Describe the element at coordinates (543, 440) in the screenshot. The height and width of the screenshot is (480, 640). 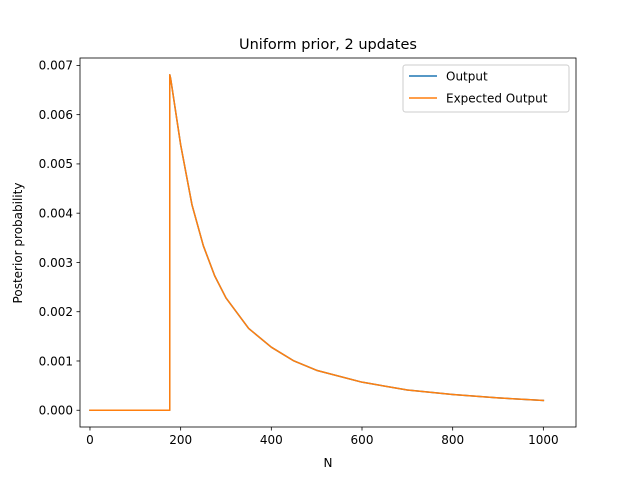
I see `x-tick-label: 1000` at that location.